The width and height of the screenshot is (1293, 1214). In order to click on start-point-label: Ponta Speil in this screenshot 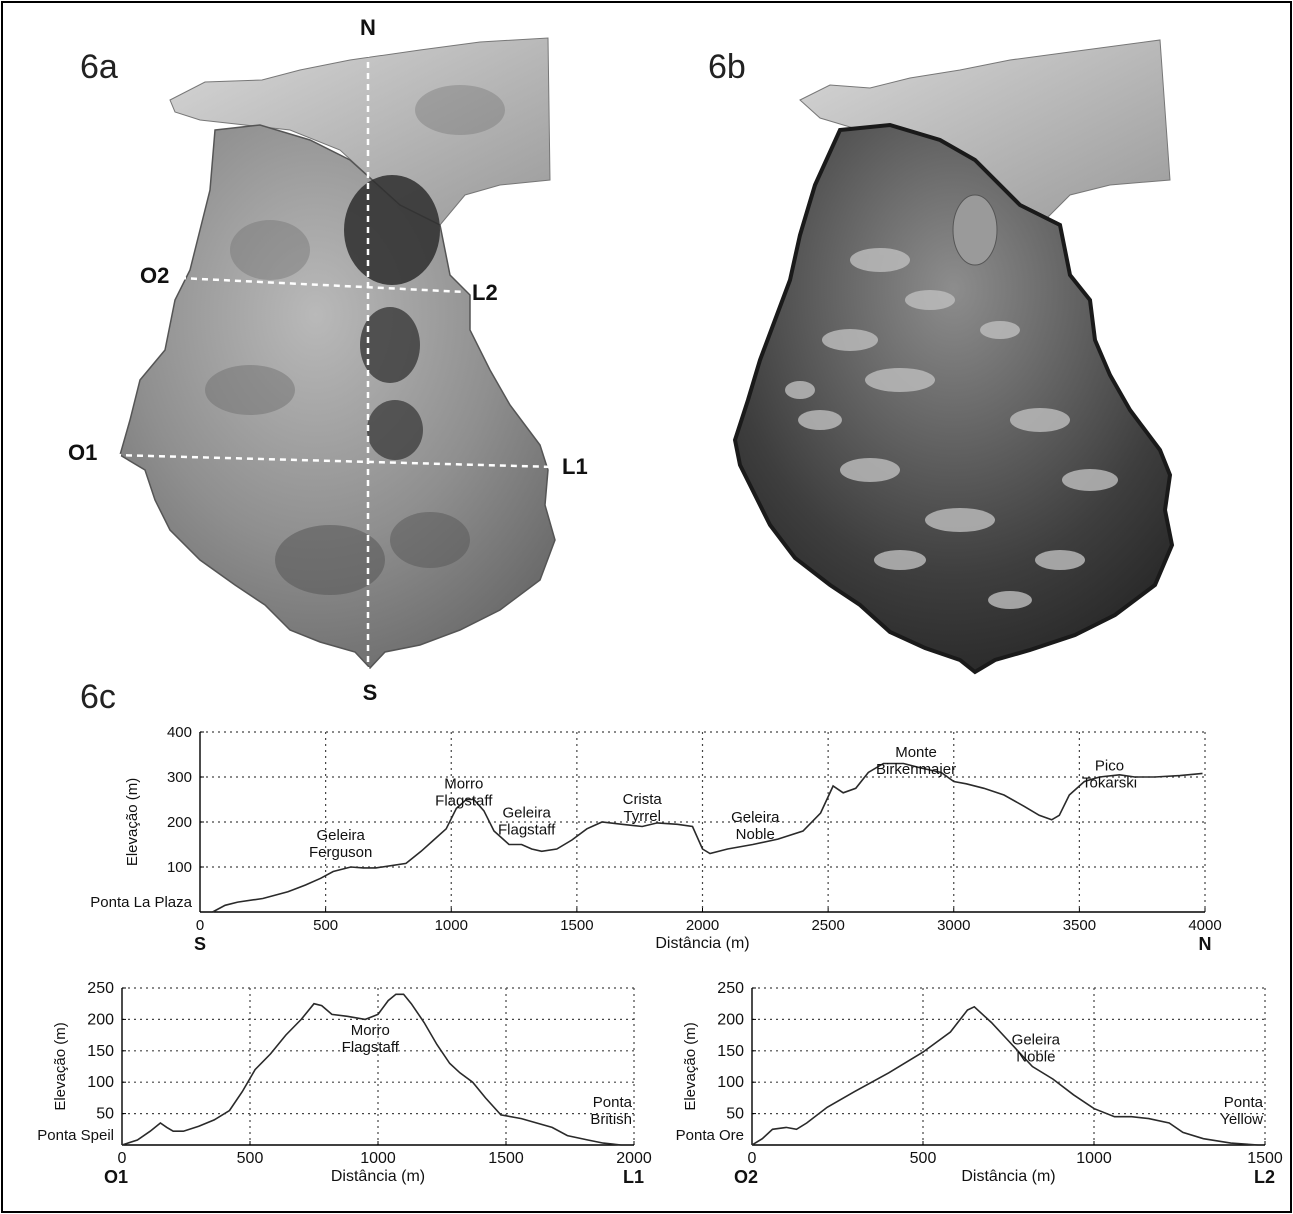, I will do `click(75, 1135)`.